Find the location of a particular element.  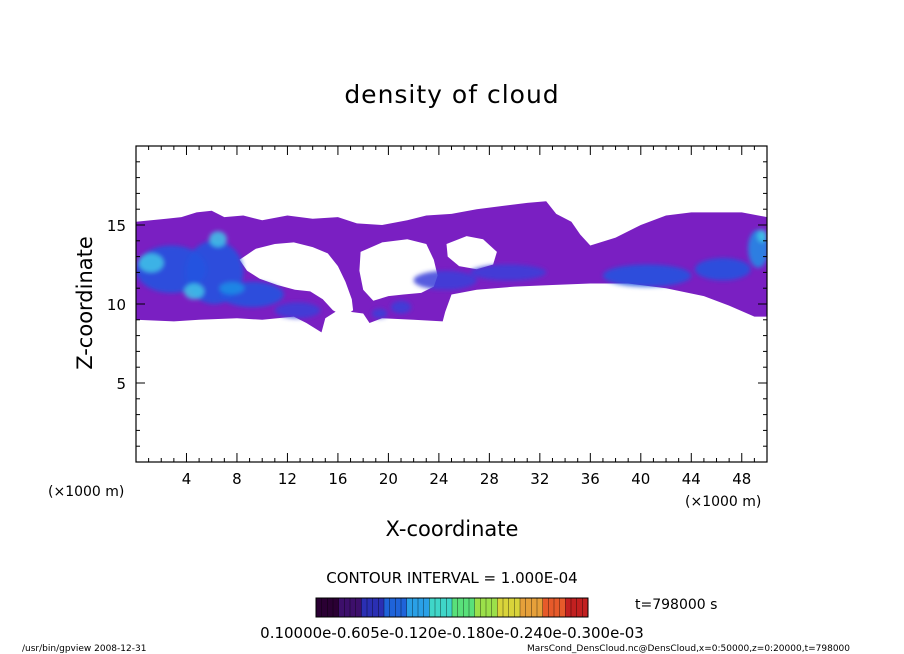

region-gap-right is located at coordinates (471, 253).